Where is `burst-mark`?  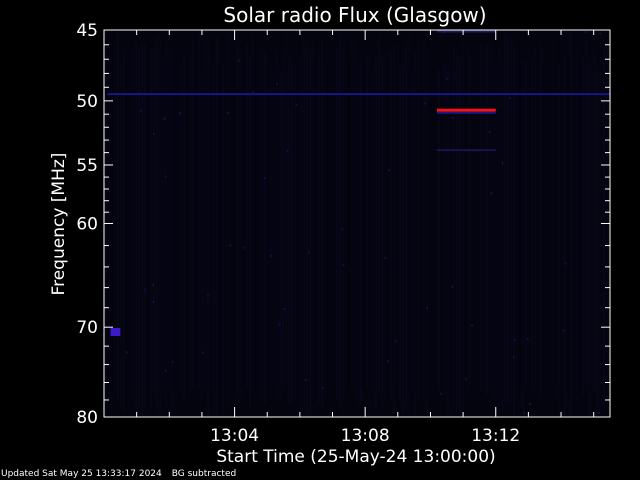
burst-mark is located at coordinates (466, 110).